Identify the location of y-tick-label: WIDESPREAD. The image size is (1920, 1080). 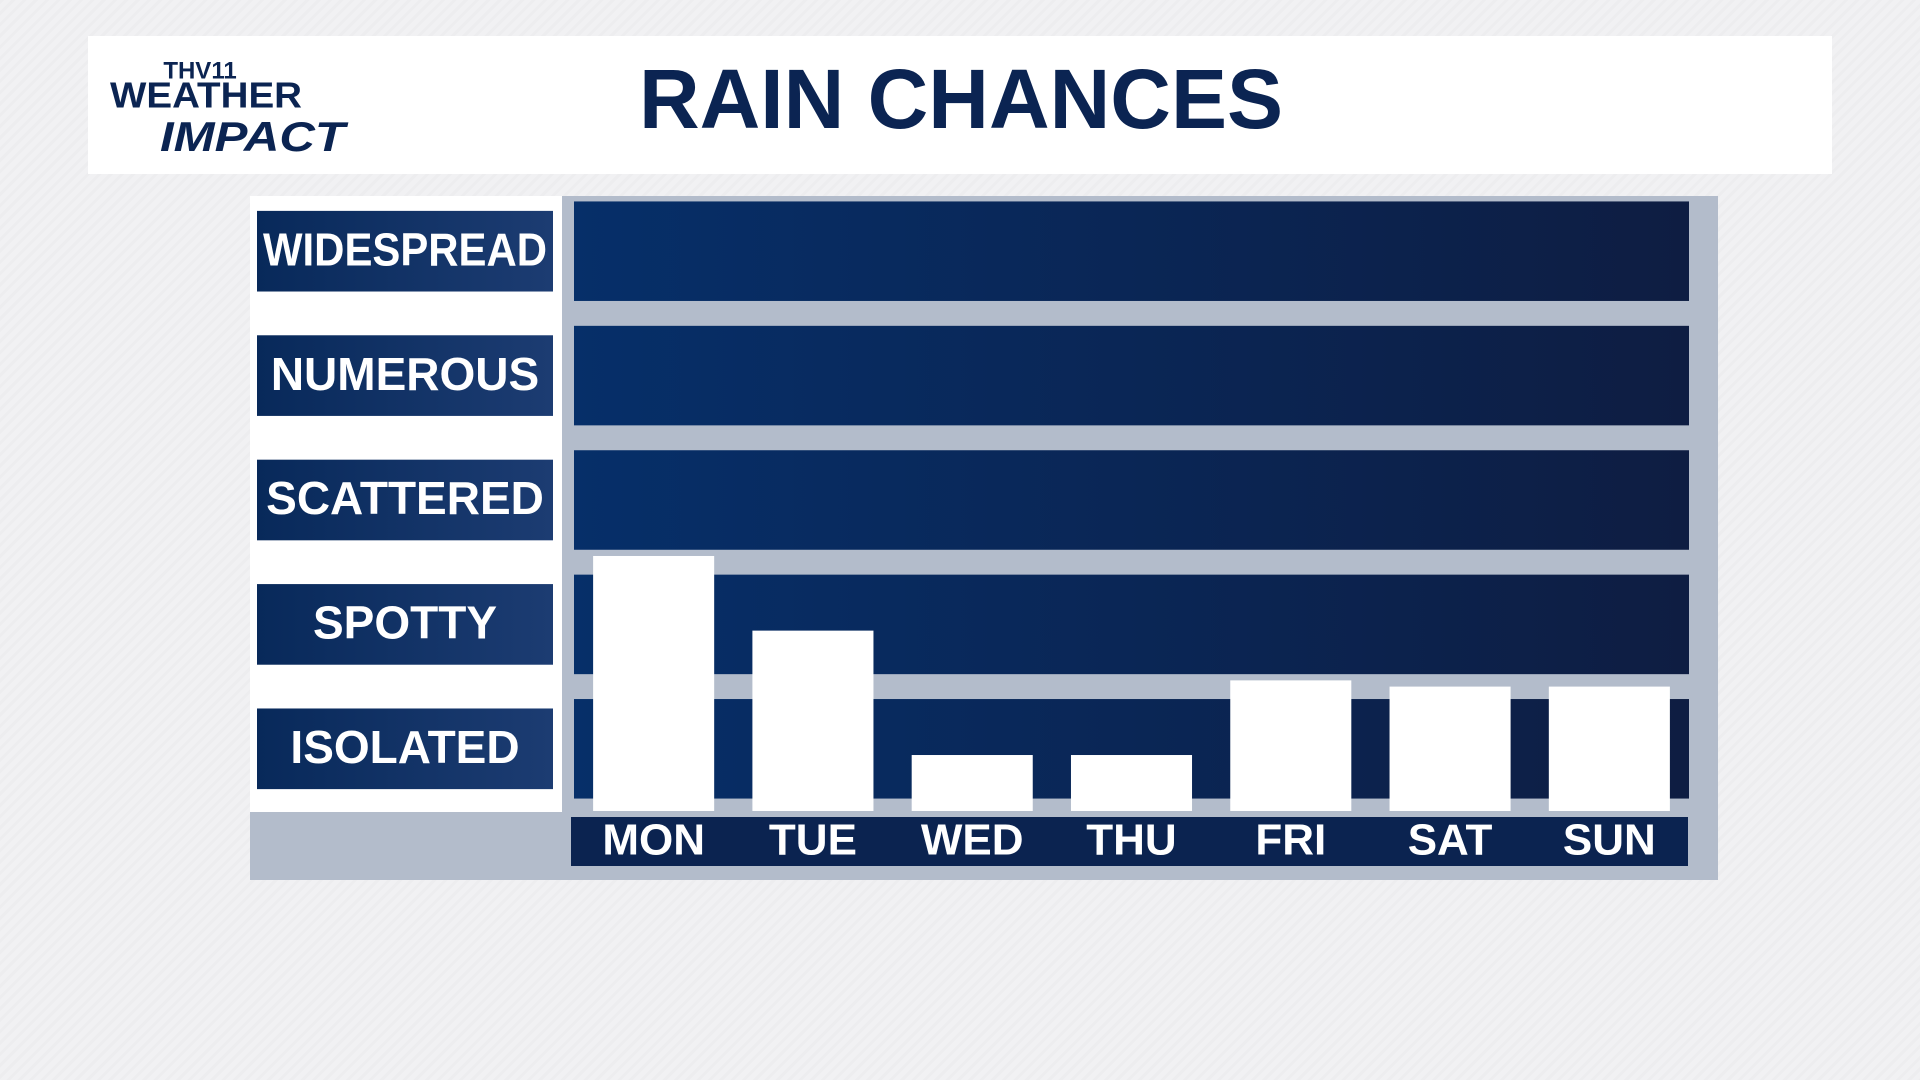
(405, 249).